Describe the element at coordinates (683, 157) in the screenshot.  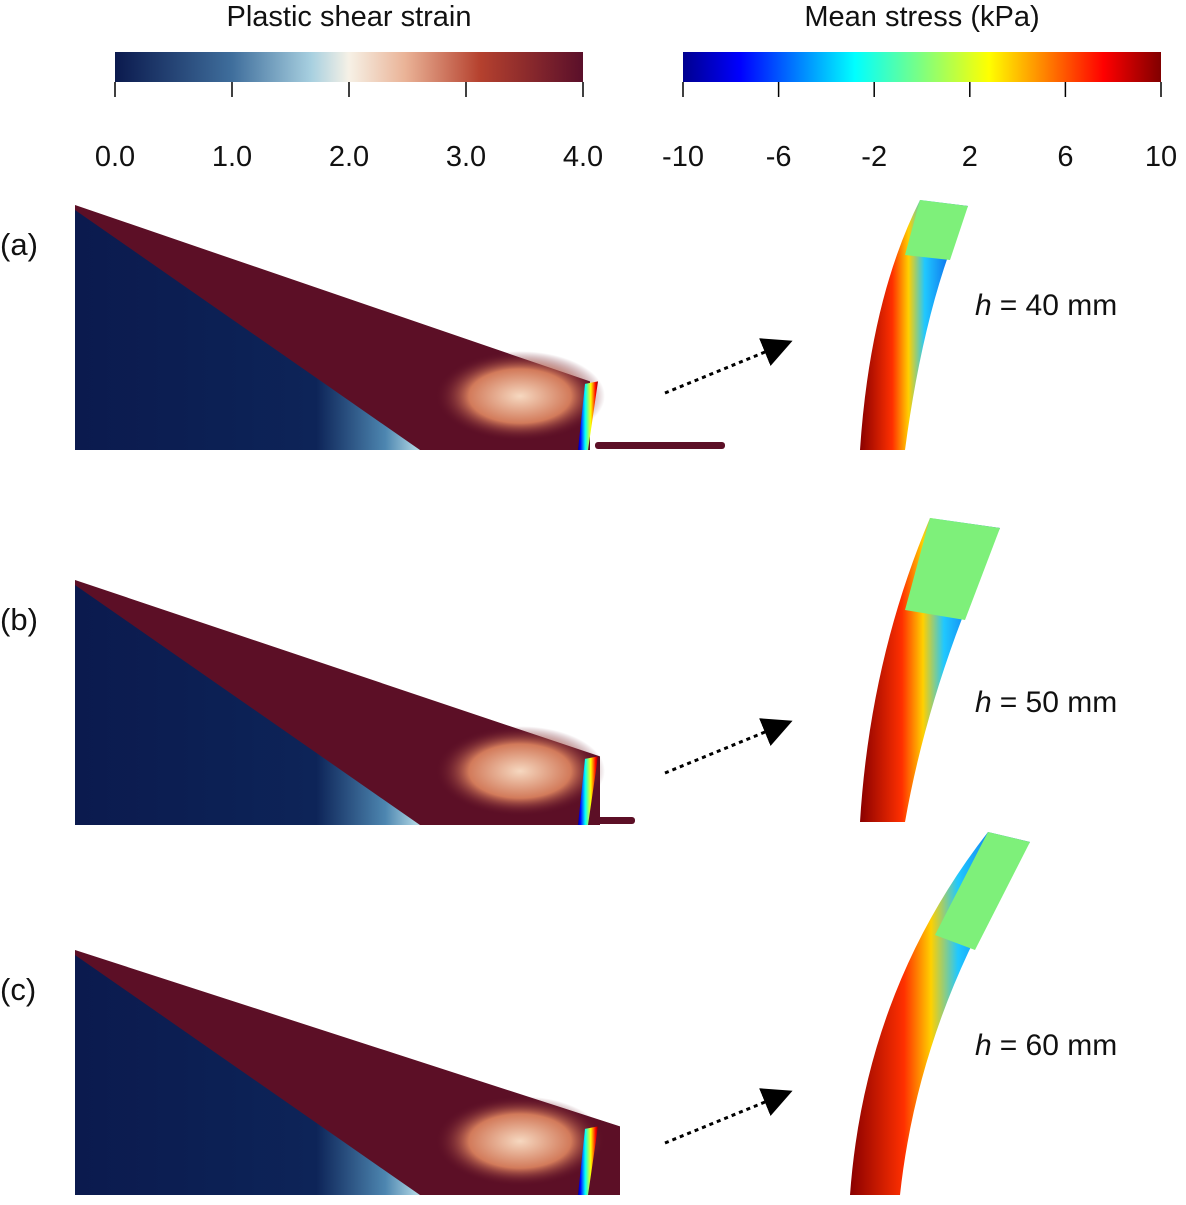
I see `colorbar-tick-label: -10` at that location.